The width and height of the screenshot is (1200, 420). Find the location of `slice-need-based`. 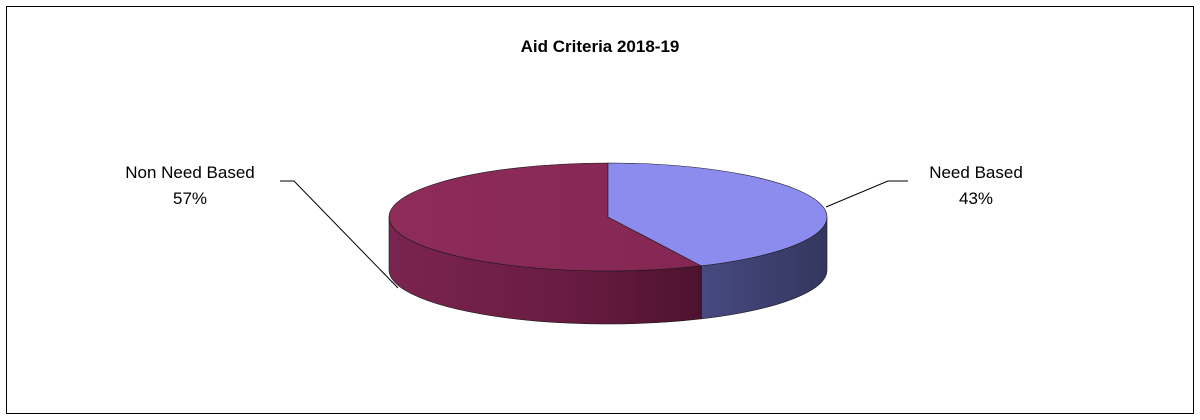

slice-need-based is located at coordinates (717, 214).